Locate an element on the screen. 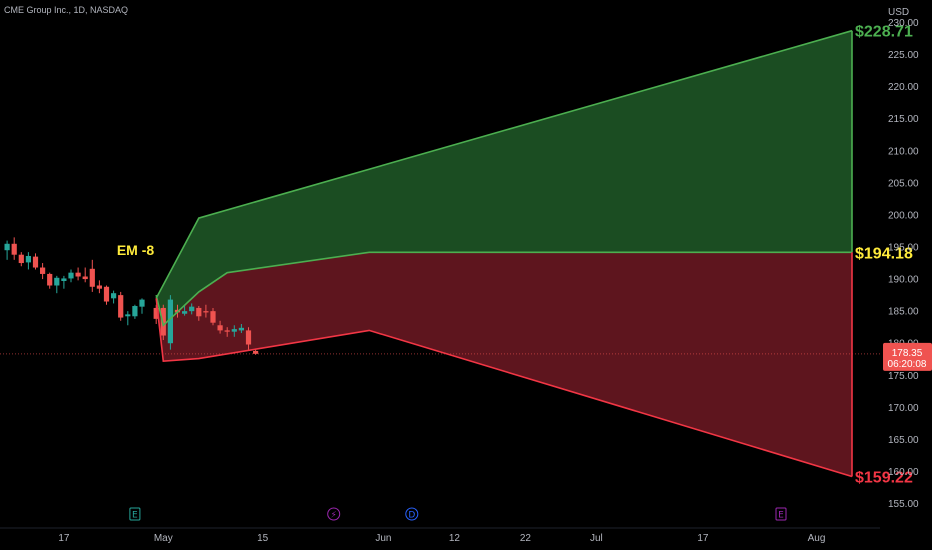  y-tick-label: 220.00 is located at coordinates (903, 87).